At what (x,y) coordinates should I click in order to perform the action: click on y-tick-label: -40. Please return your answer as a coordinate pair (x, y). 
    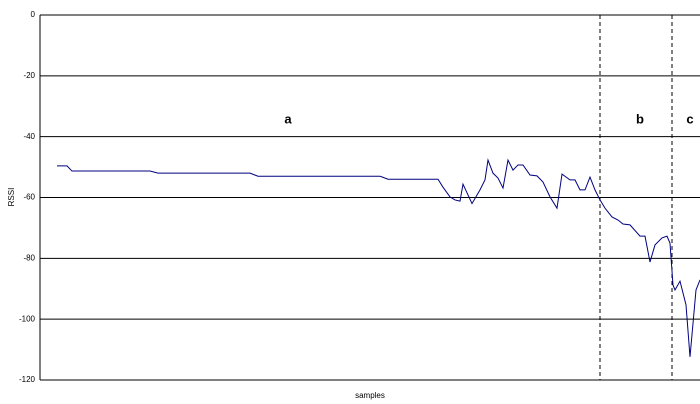
    Looking at the image, I should click on (29, 136).